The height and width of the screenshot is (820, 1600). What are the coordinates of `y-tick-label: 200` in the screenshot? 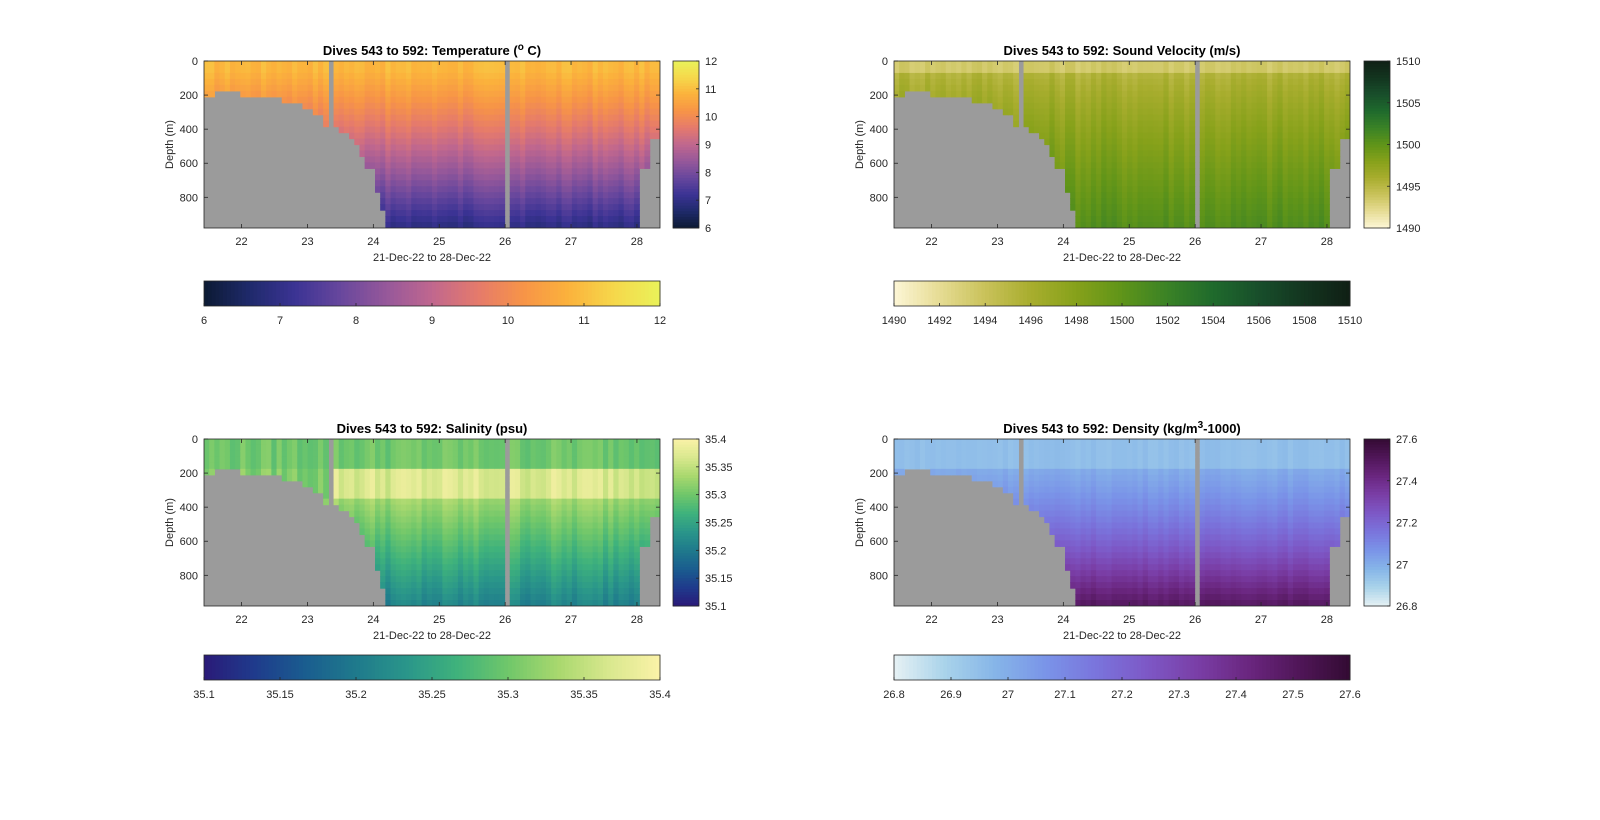 It's located at (189, 96).